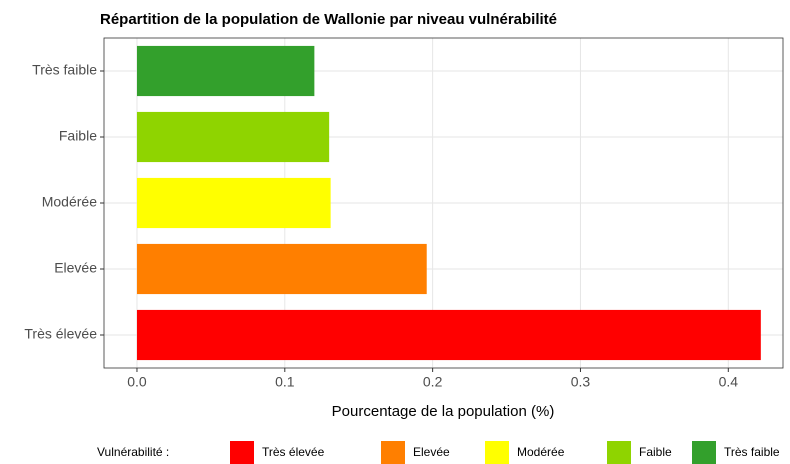 The height and width of the screenshot is (464, 790). What do you see at coordinates (443, 411) in the screenshot?
I see `x-axis-label: Pourcentage de la population (%)` at bounding box center [443, 411].